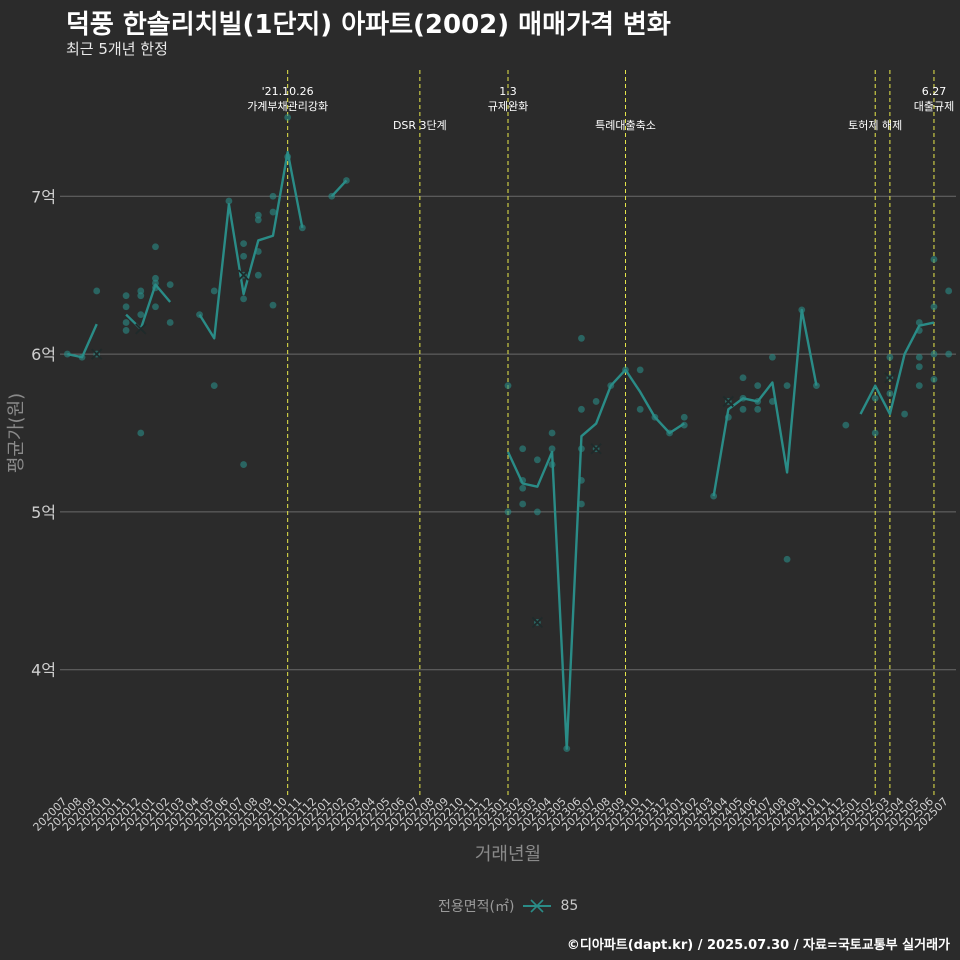  What do you see at coordinates (43, 512) in the screenshot?
I see `y-tick-label: 5억` at bounding box center [43, 512].